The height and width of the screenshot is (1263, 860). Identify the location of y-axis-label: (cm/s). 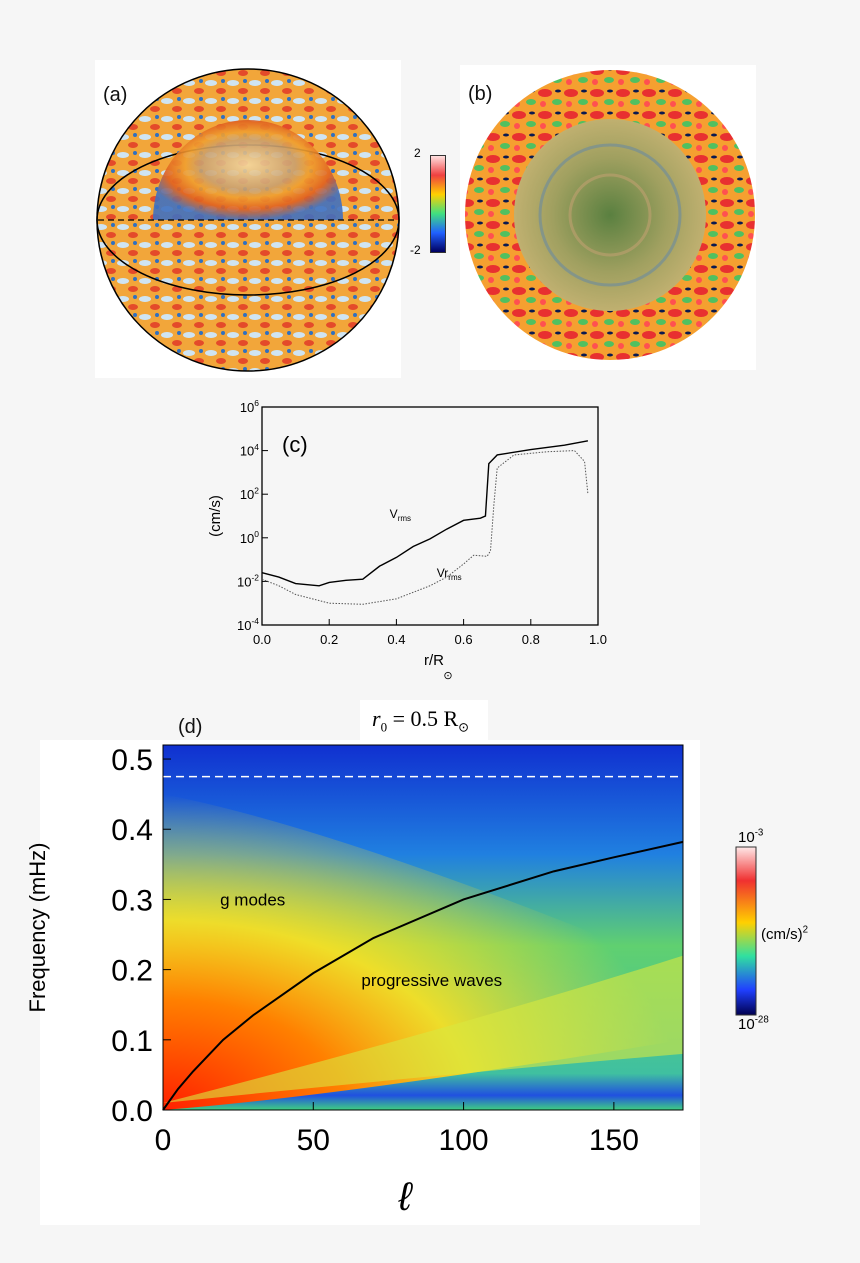
(215, 516).